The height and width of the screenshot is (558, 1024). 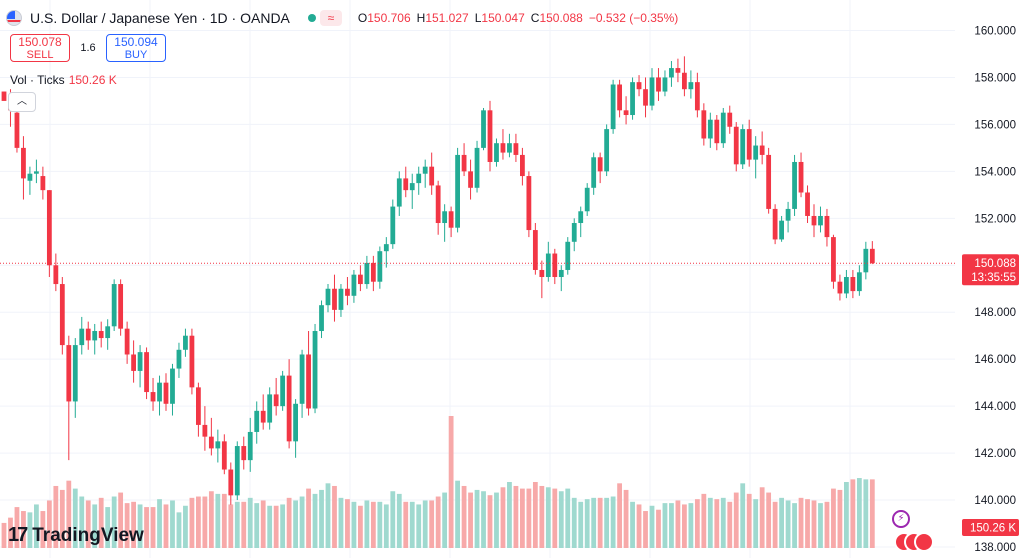 I want to click on collapse-legend-button: ︿, so click(x=22, y=102).